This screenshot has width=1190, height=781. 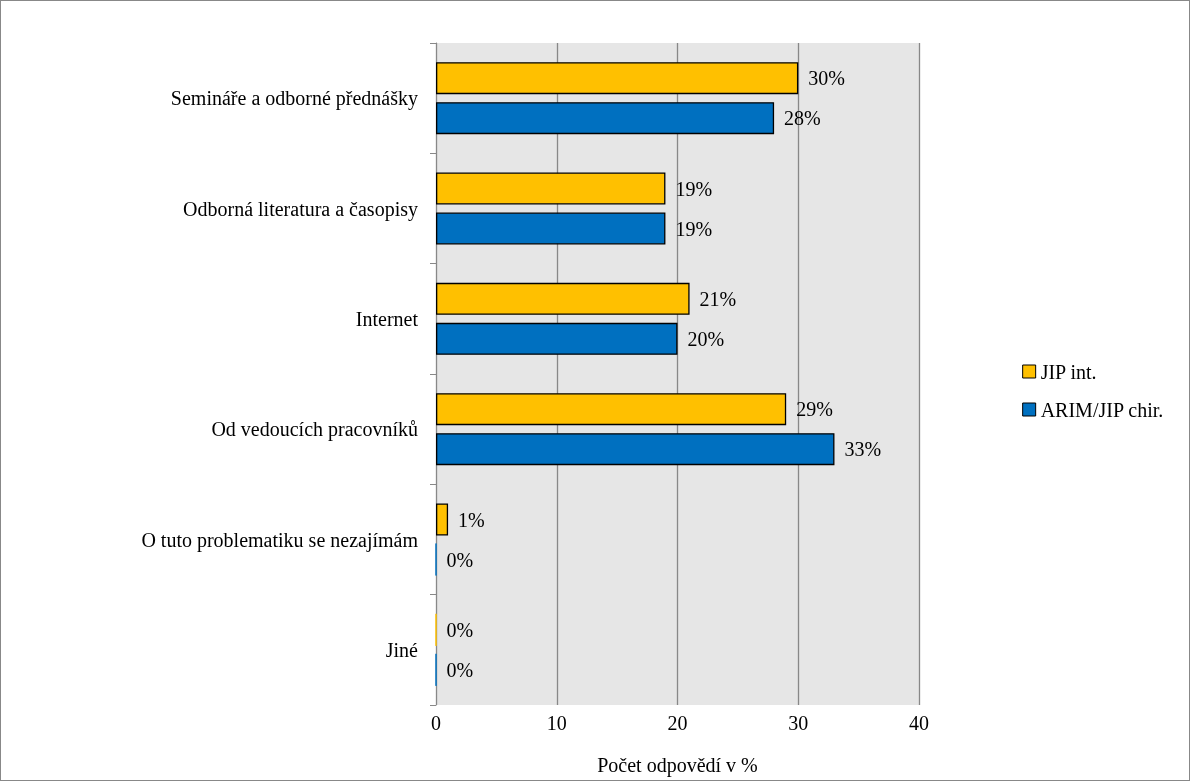 What do you see at coordinates (706, 338) in the screenshot?
I see `data-label: 20%` at bounding box center [706, 338].